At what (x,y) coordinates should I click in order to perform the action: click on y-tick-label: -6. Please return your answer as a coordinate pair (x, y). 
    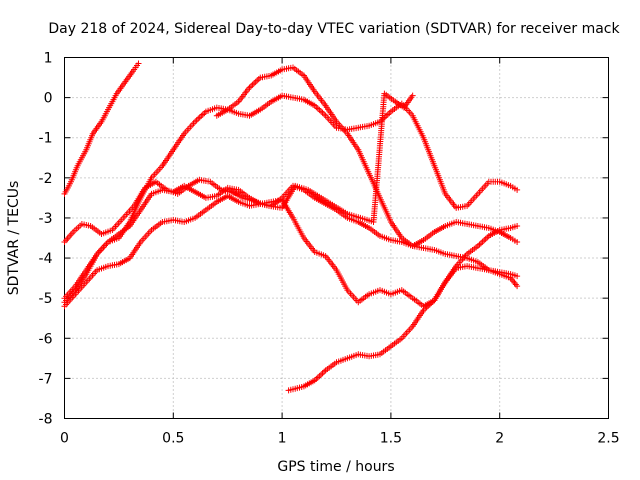
    Looking at the image, I should click on (46, 339).